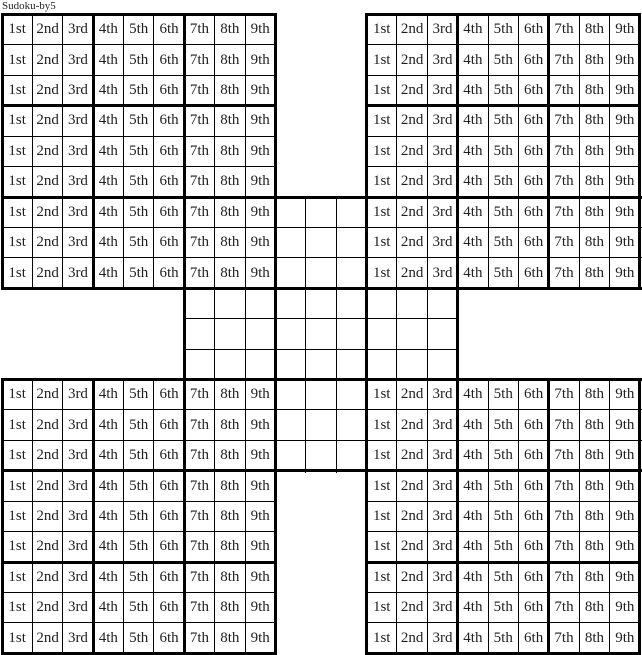 The height and width of the screenshot is (655, 642). Describe the element at coordinates (199, 150) in the screenshot. I see `cell-r5-c7: 7th` at that location.